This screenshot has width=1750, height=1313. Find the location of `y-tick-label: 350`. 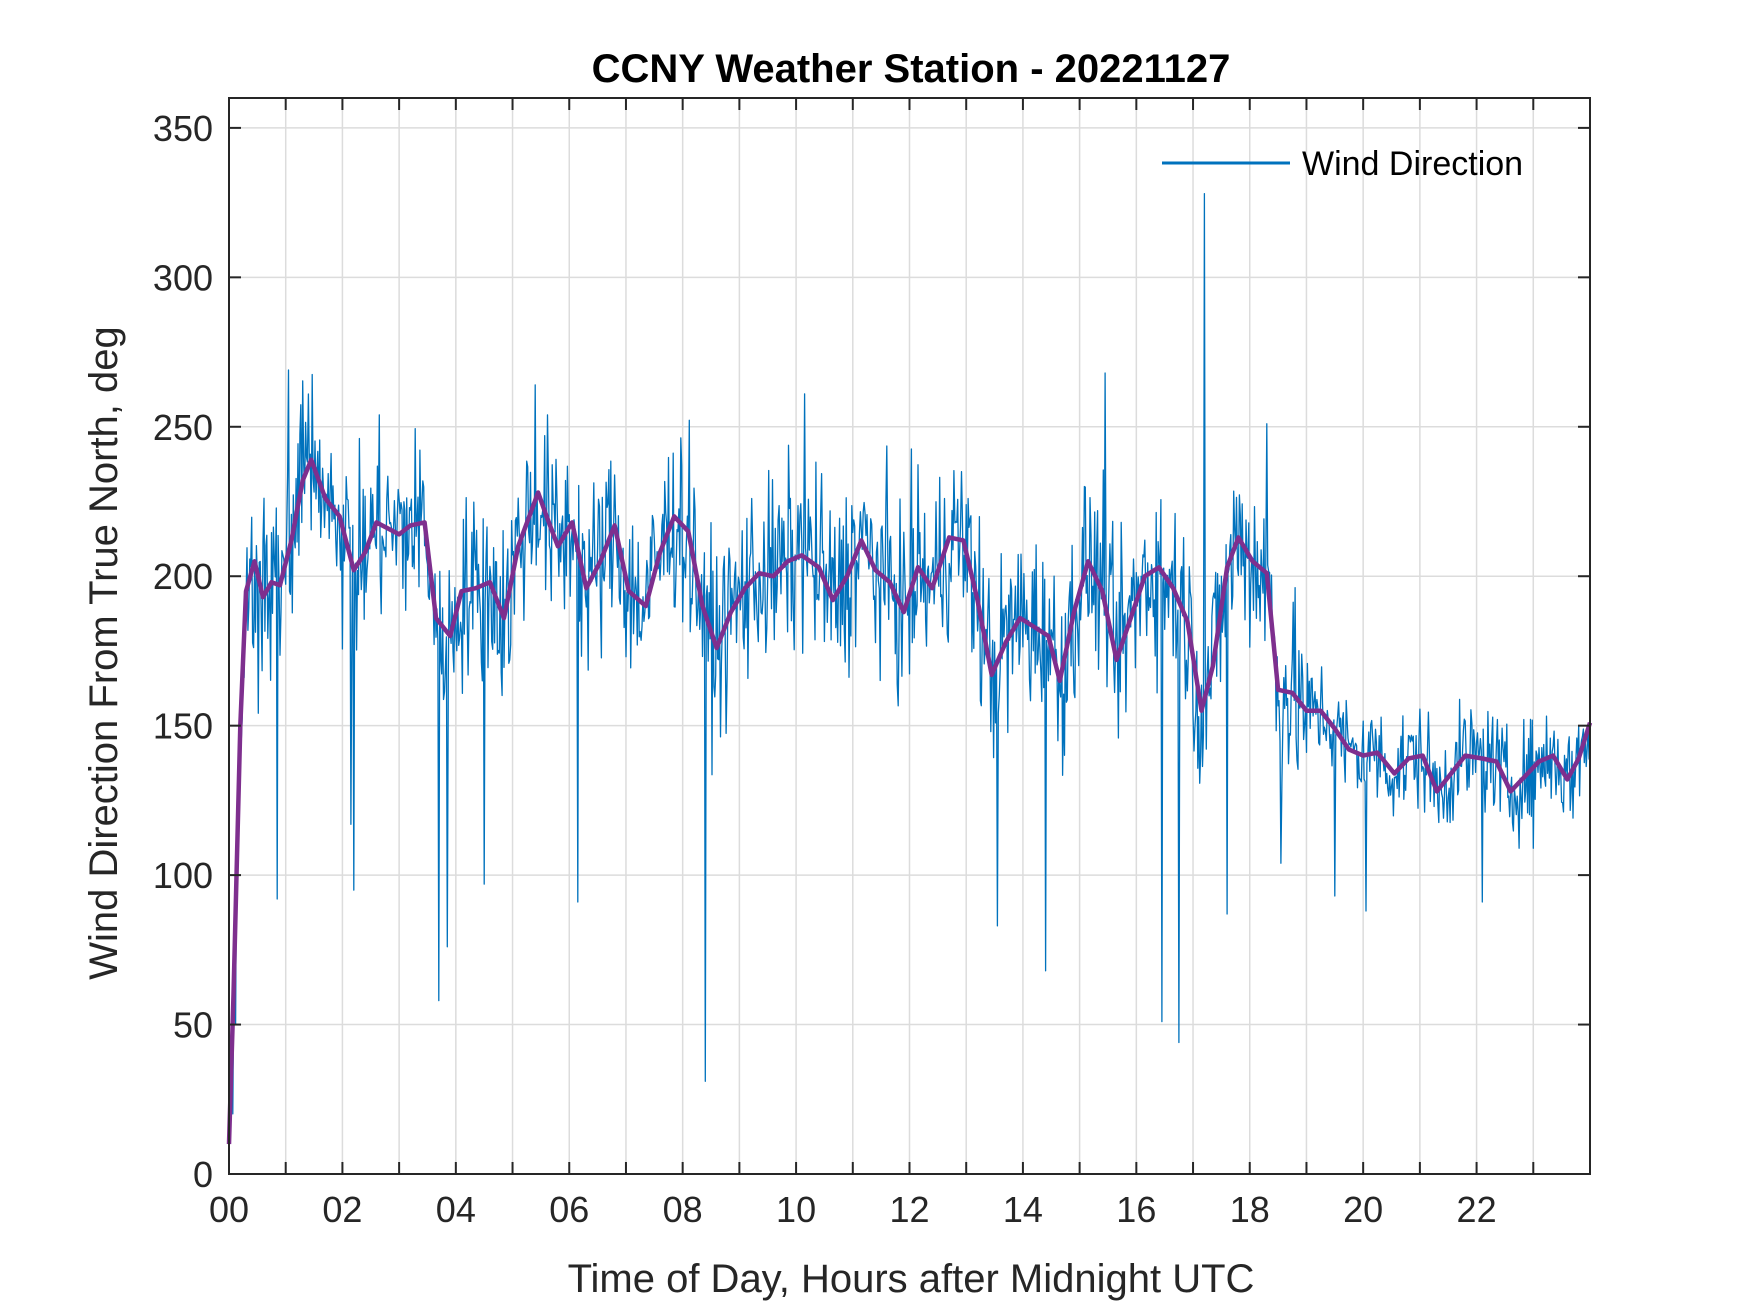

y-tick-label: 350 is located at coordinates (183, 128).